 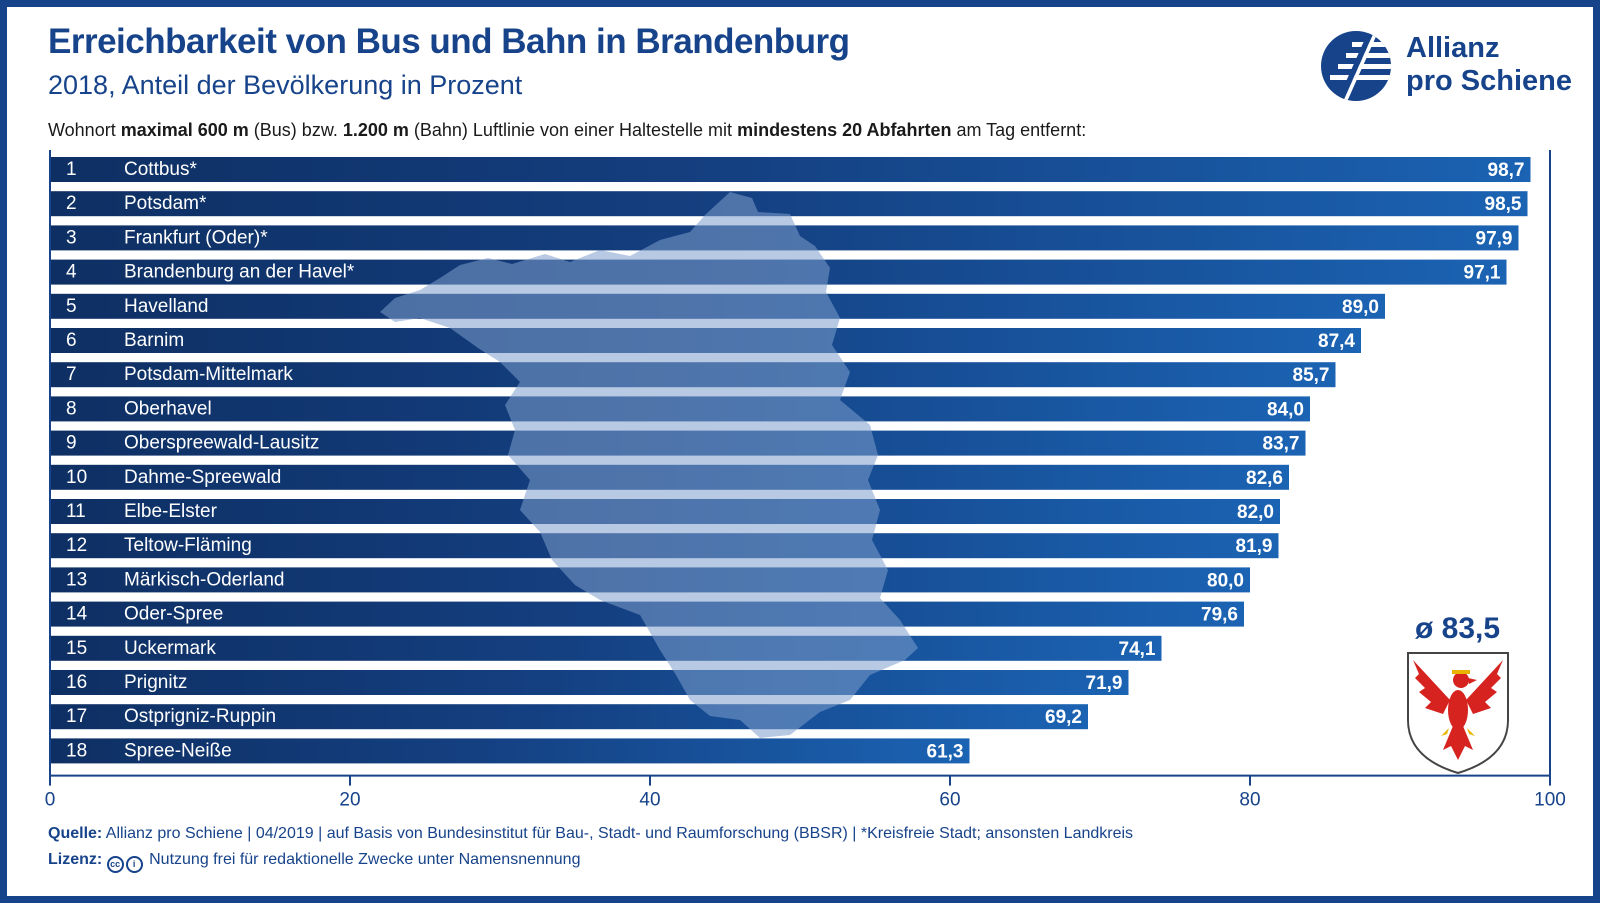 I want to click on note-part: Wohnort, so click(x=84, y=130).